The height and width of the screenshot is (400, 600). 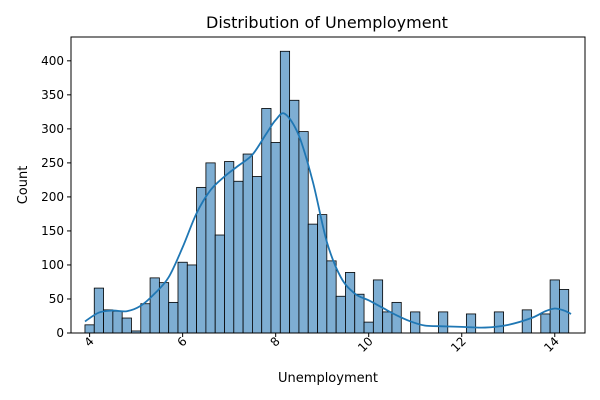 What do you see at coordinates (23, 185) in the screenshot?
I see `y-axis-label: Count` at bounding box center [23, 185].